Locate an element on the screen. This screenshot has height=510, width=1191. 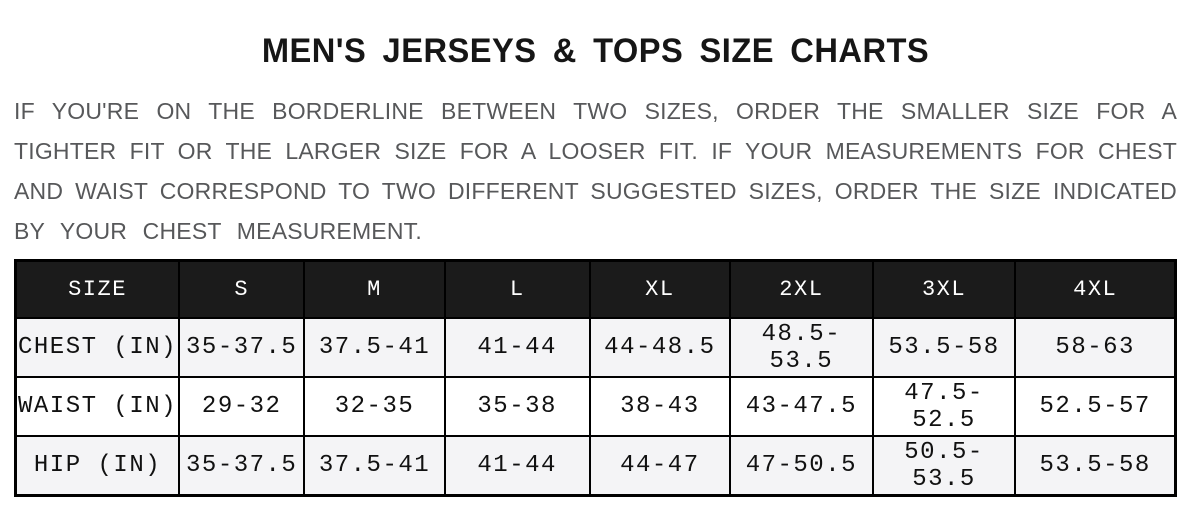
col-header-size: SIZE is located at coordinates (97, 289).